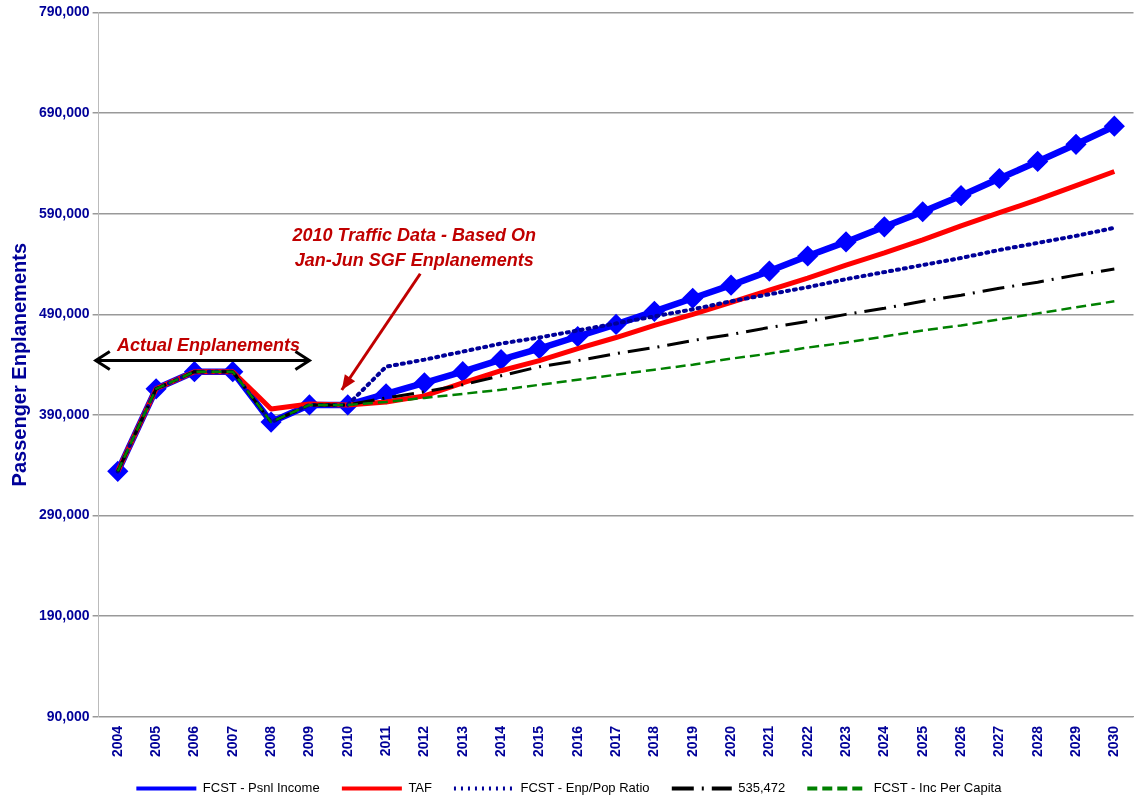  Describe the element at coordinates (1036, 741) in the screenshot. I see `x-tick-label: 2028` at that location.